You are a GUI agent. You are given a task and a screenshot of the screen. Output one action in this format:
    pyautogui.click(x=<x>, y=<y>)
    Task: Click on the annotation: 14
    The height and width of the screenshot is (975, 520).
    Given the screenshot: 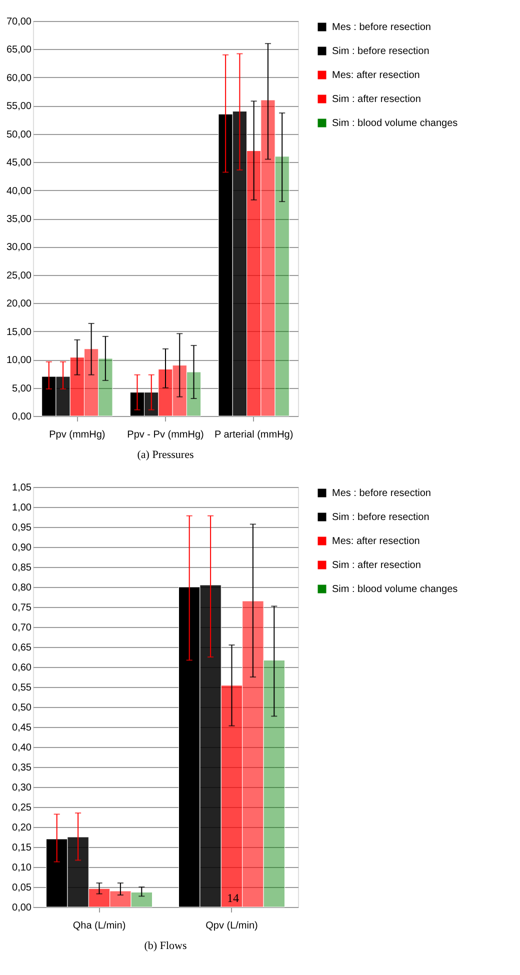 What is the action you would take?
    pyautogui.click(x=233, y=898)
    